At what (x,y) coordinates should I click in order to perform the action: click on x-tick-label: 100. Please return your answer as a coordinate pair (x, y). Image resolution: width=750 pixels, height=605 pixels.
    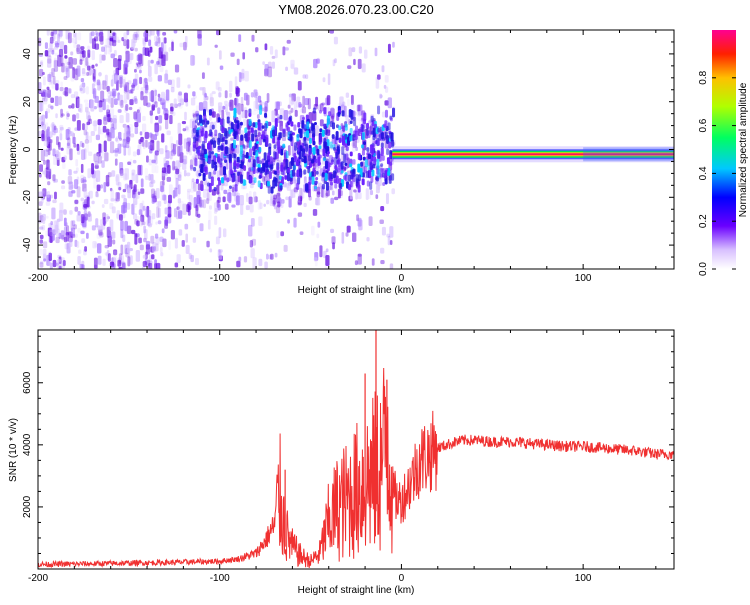
    Looking at the image, I should click on (583, 278).